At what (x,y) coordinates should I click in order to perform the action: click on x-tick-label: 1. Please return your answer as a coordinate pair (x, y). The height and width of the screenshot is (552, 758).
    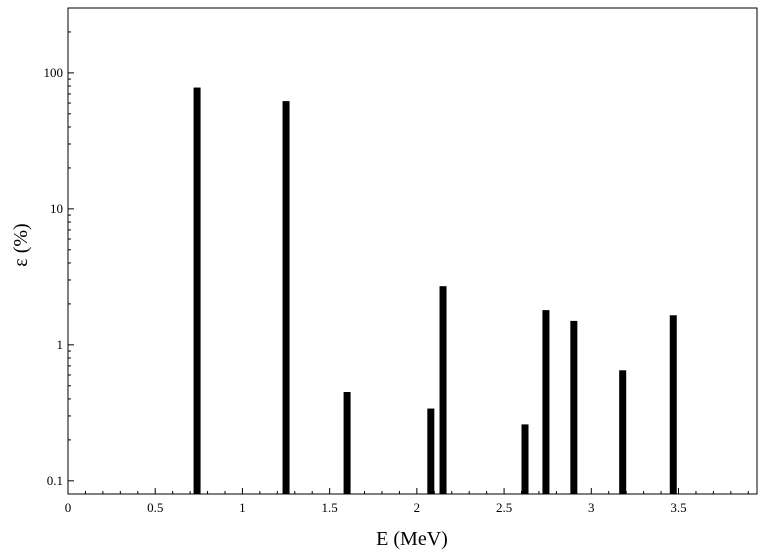
    Looking at the image, I should click on (242, 507).